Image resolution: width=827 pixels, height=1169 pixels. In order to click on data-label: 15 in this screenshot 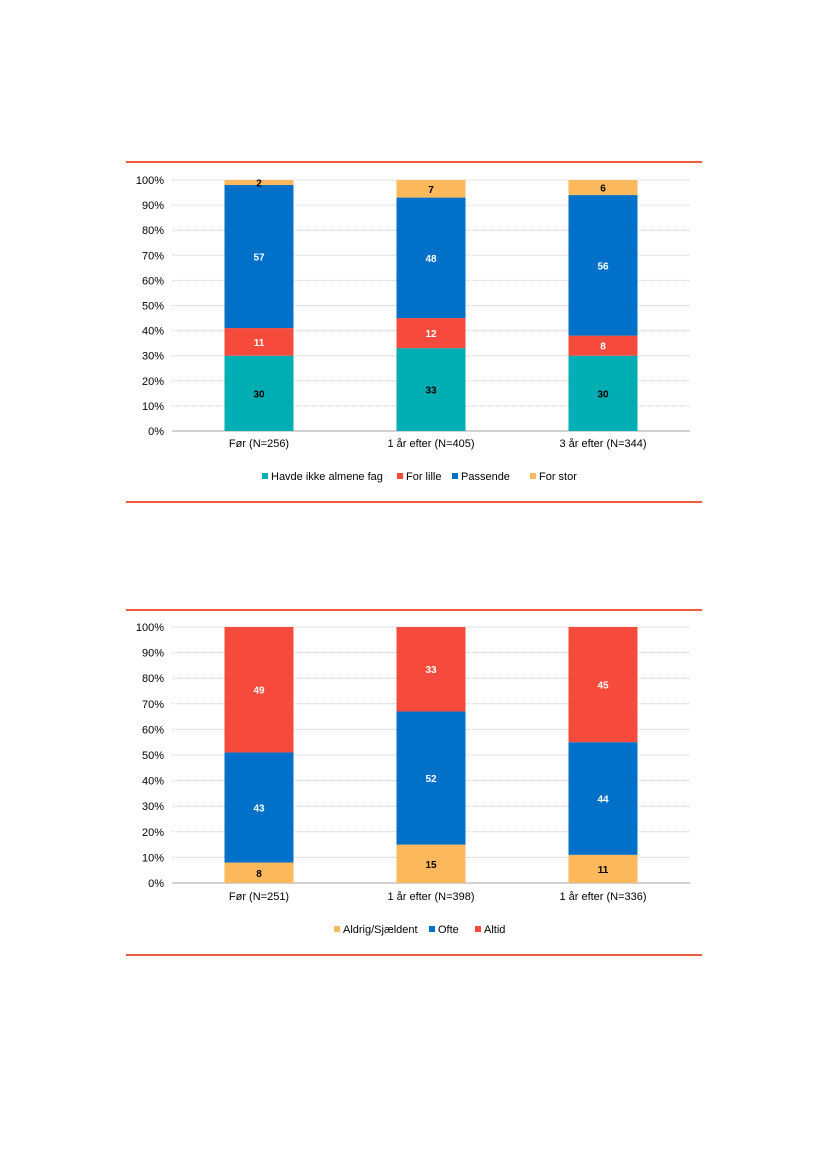, I will do `click(431, 865)`.